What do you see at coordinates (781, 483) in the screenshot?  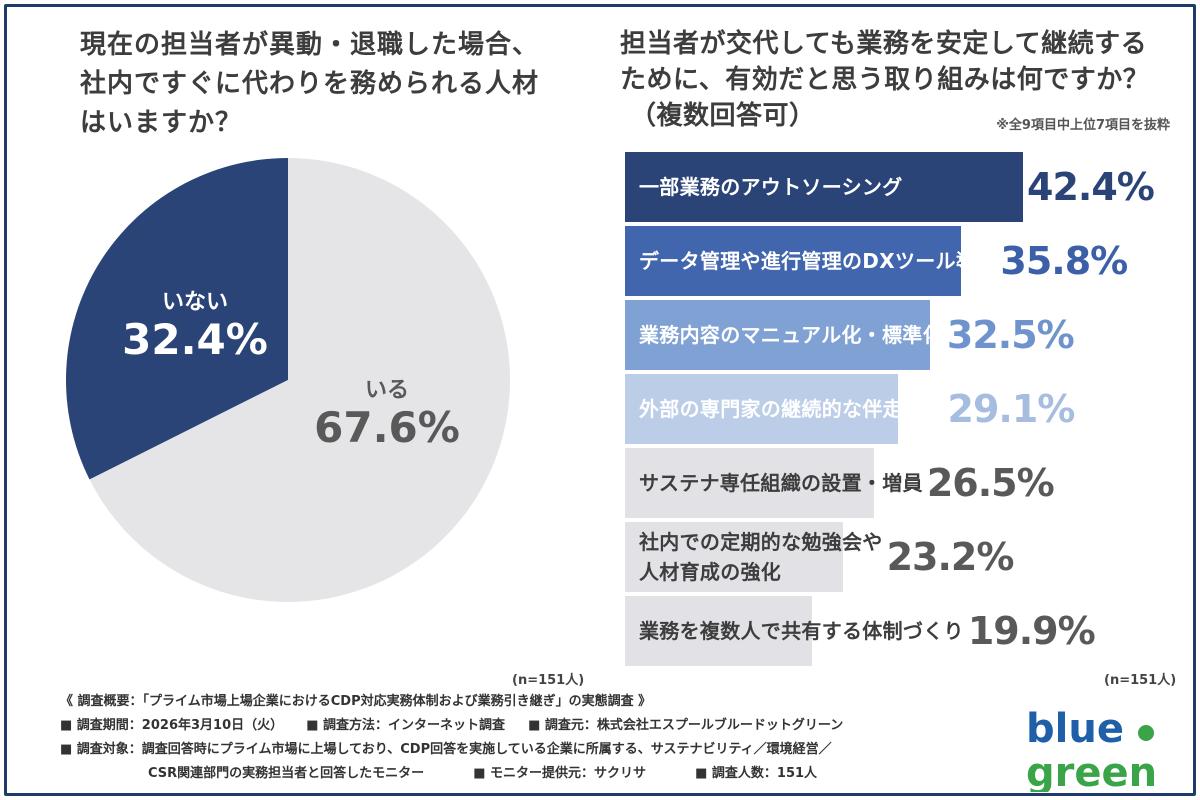 I see `bar-label: サステナ専任組織の設置・増員` at bounding box center [781, 483].